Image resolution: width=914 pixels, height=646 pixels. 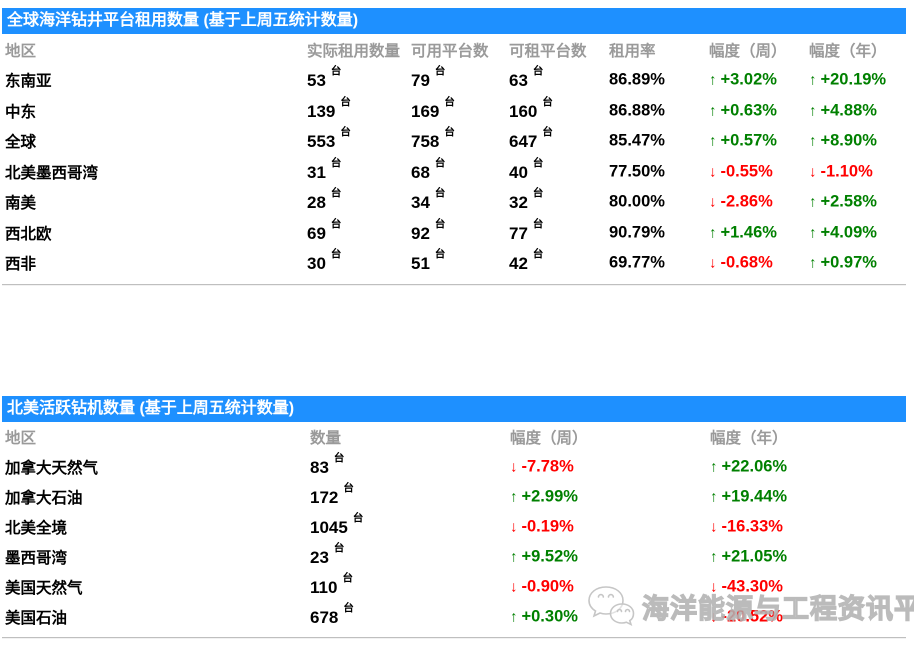 I want to click on table1-bottom-divider, so click(x=454, y=284).